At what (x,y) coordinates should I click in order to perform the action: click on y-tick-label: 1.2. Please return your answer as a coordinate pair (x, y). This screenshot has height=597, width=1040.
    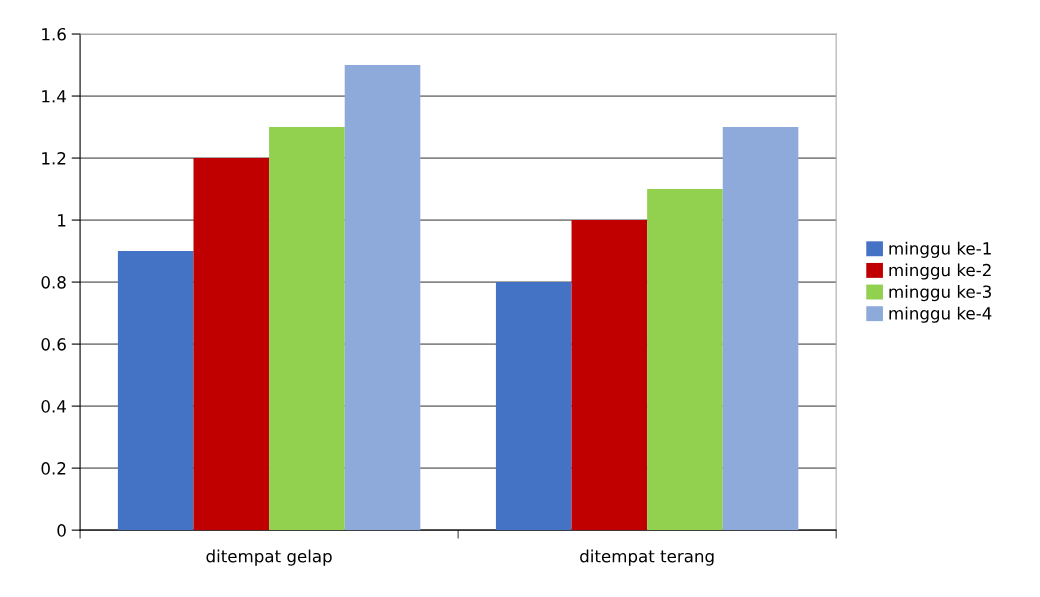
    Looking at the image, I should click on (54, 158).